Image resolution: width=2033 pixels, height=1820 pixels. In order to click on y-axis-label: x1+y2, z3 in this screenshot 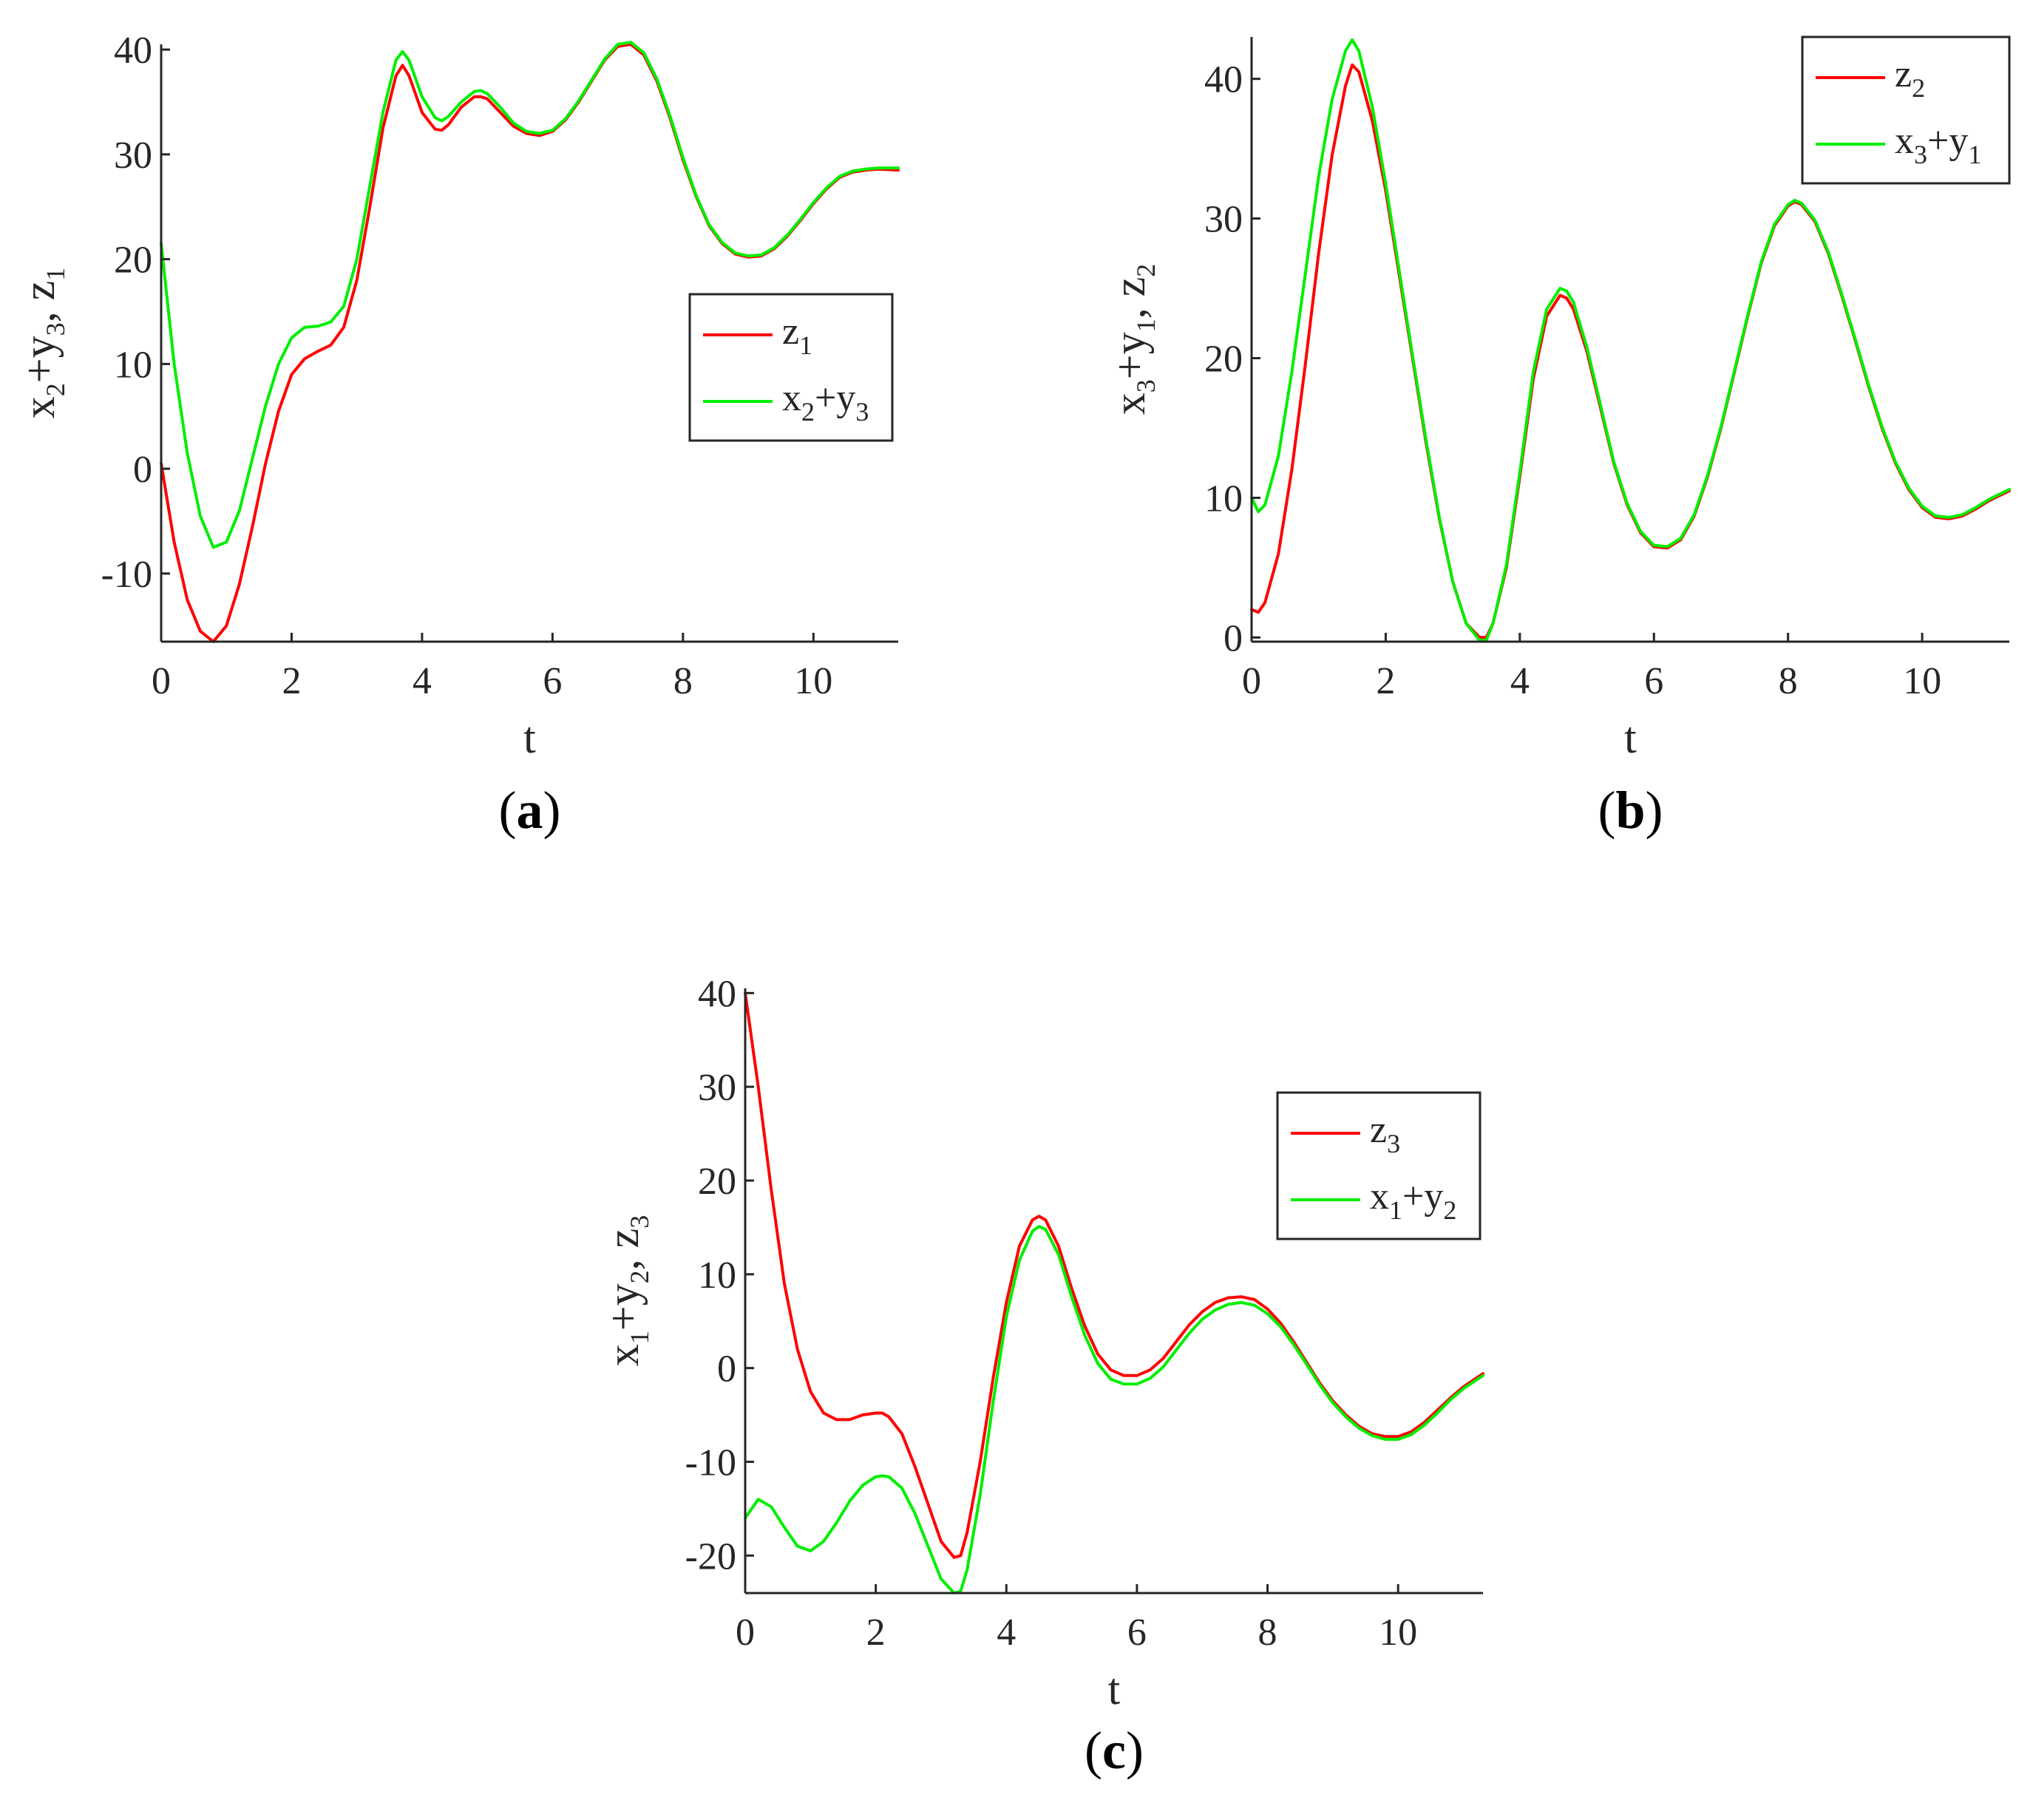, I will do `click(627, 1291)`.